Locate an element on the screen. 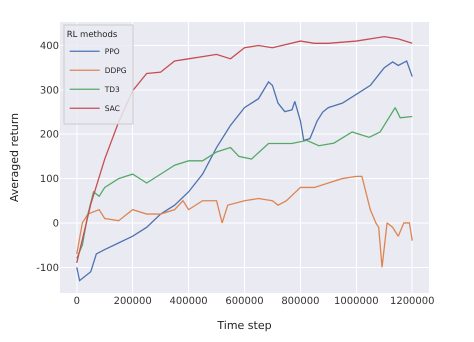  y-tick-label: 400 is located at coordinates (49, 46).